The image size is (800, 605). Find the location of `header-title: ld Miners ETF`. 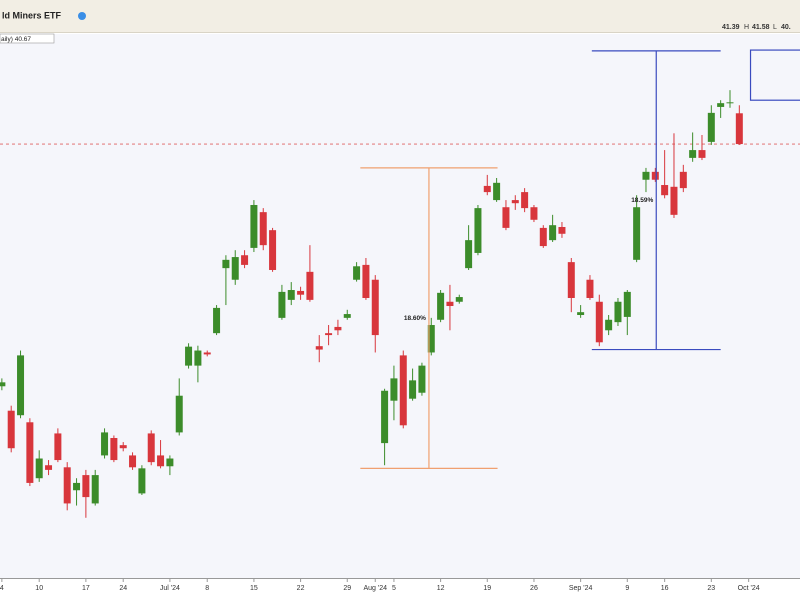

header-title: ld Miners ETF is located at coordinates (32, 15).